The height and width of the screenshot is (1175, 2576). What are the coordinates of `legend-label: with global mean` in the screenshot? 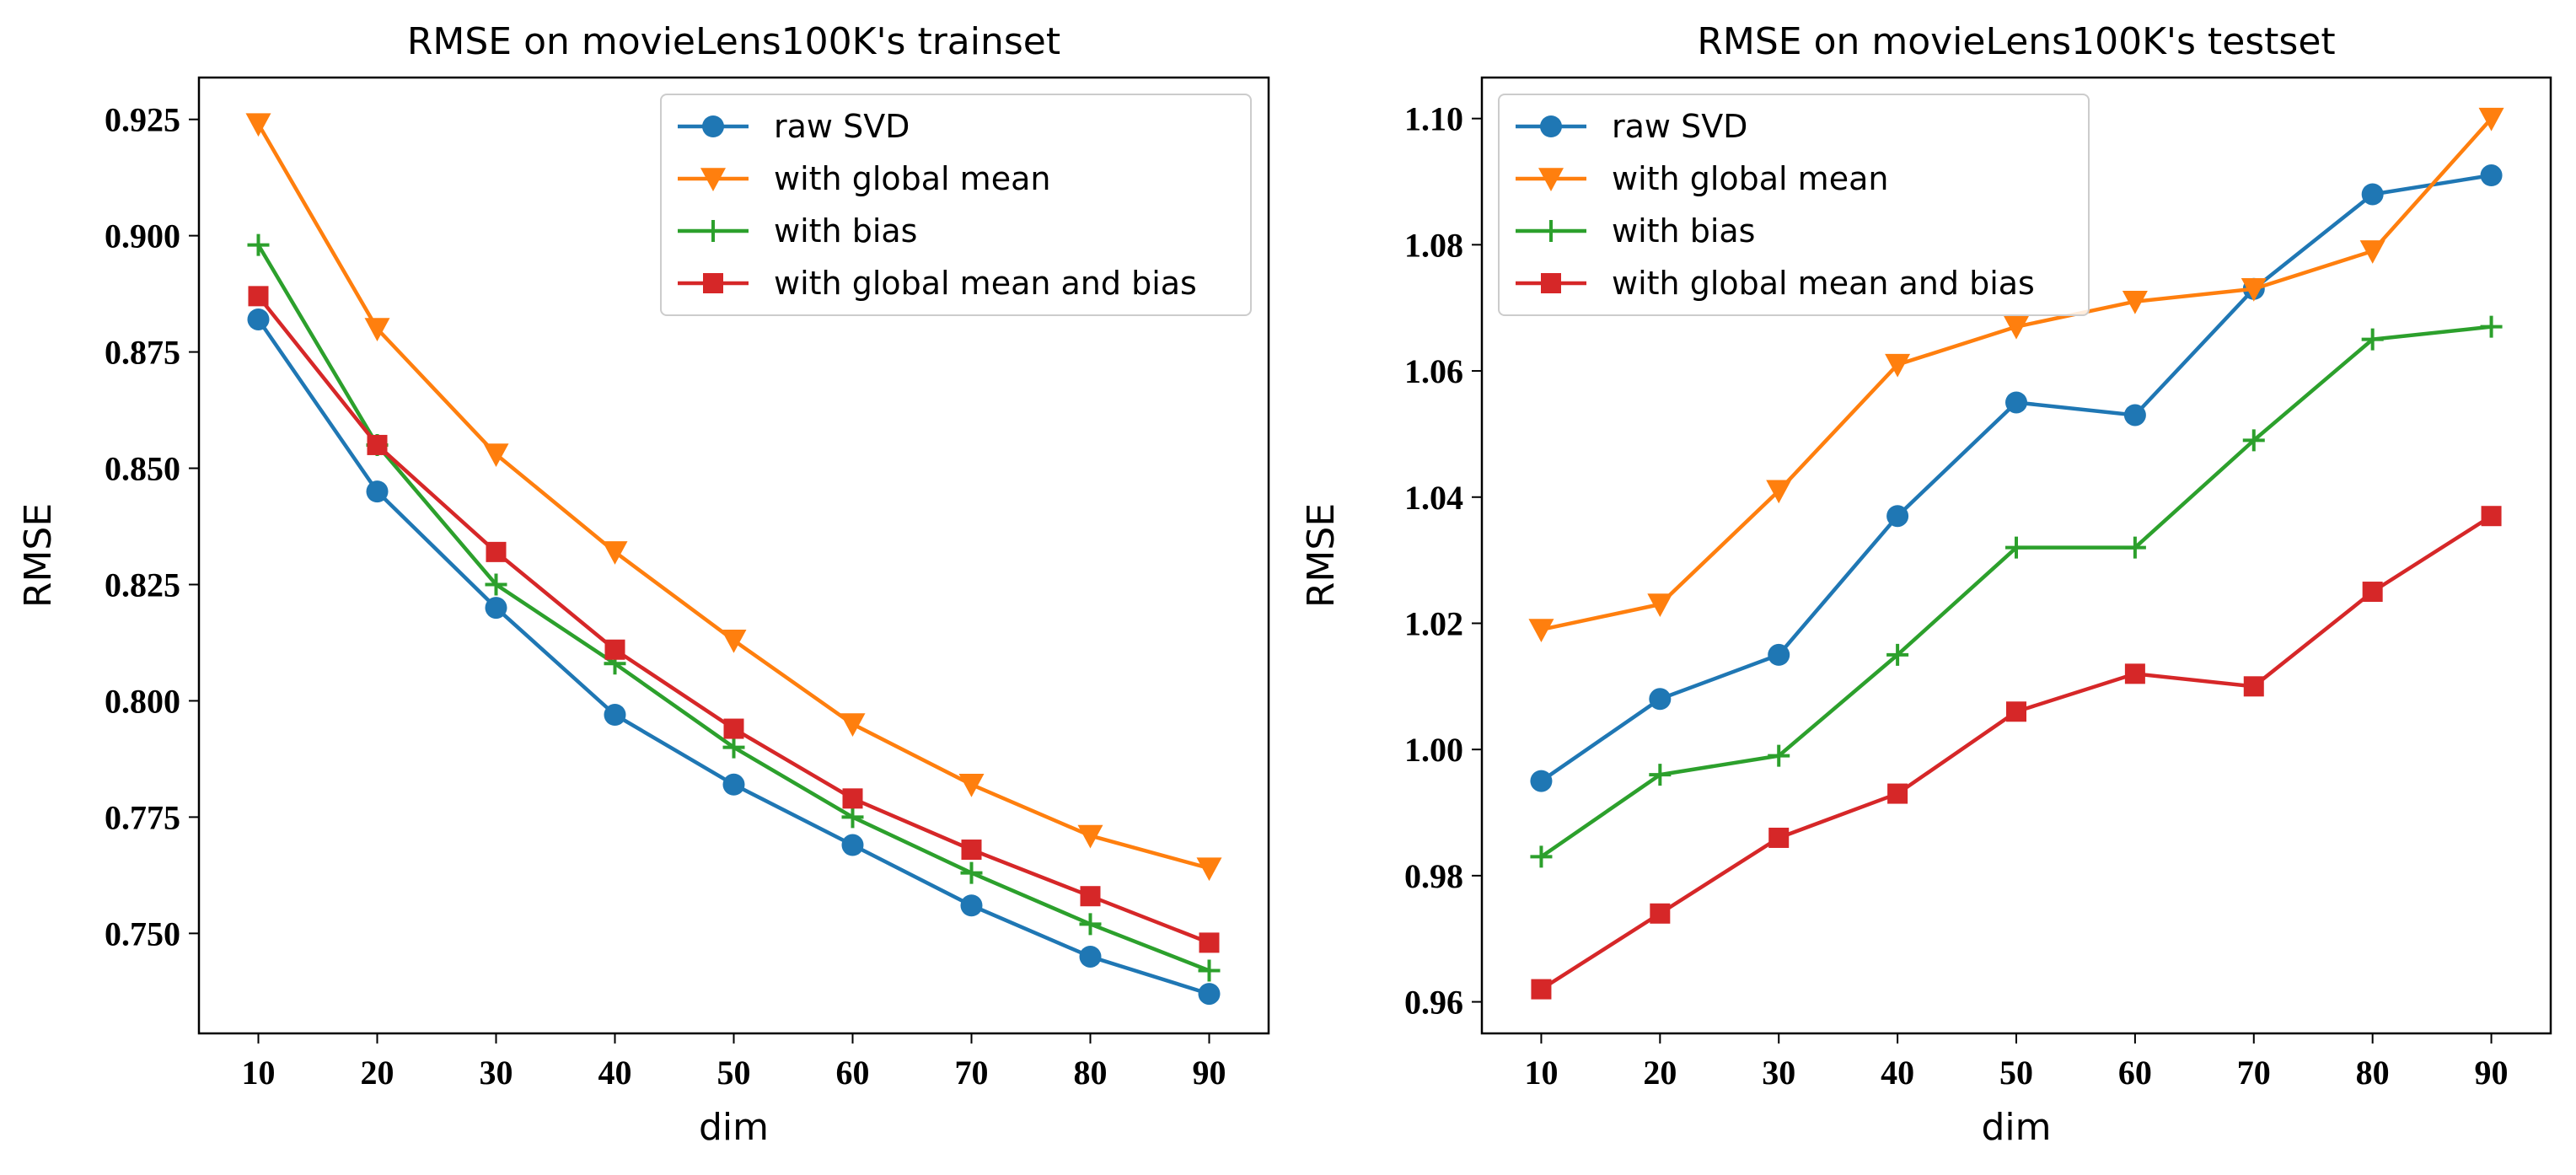 It's located at (1750, 178).